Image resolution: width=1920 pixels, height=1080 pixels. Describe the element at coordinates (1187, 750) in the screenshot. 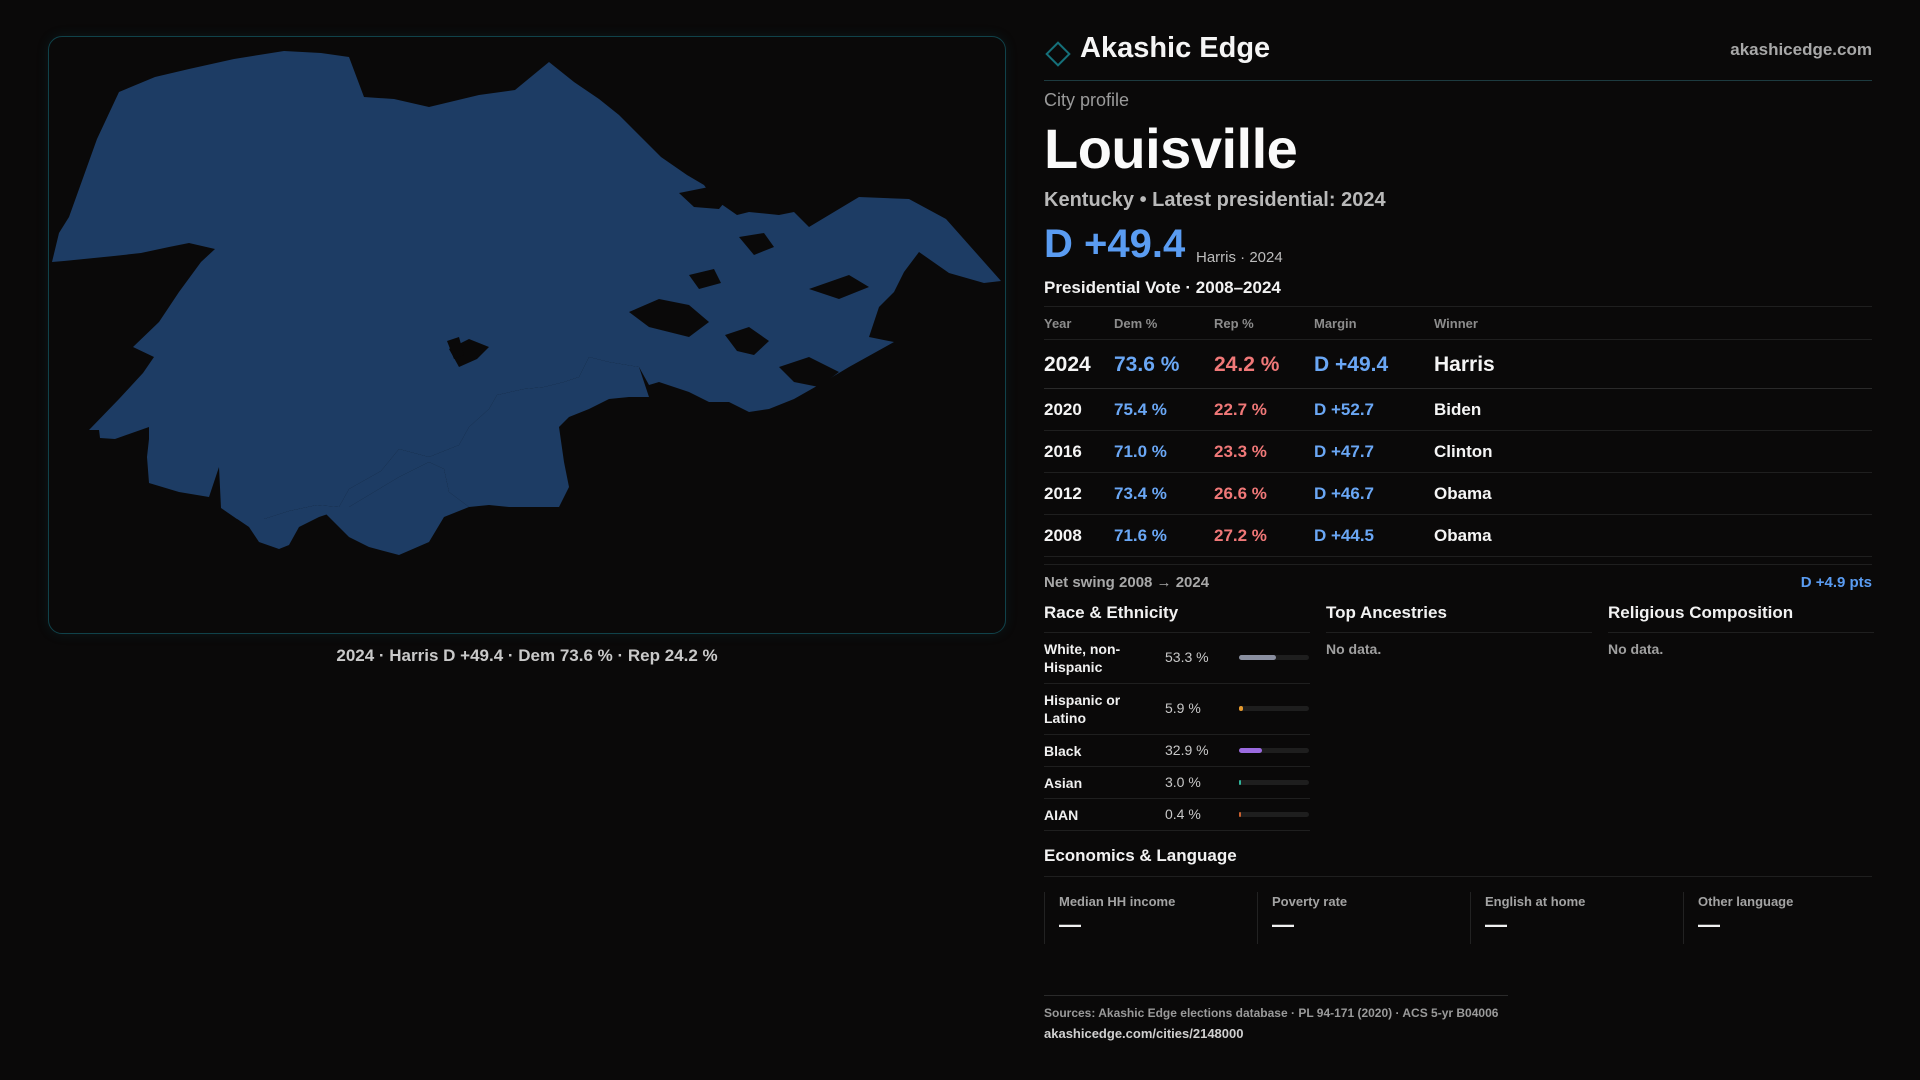

I see `race-pct: 32.9 %` at that location.